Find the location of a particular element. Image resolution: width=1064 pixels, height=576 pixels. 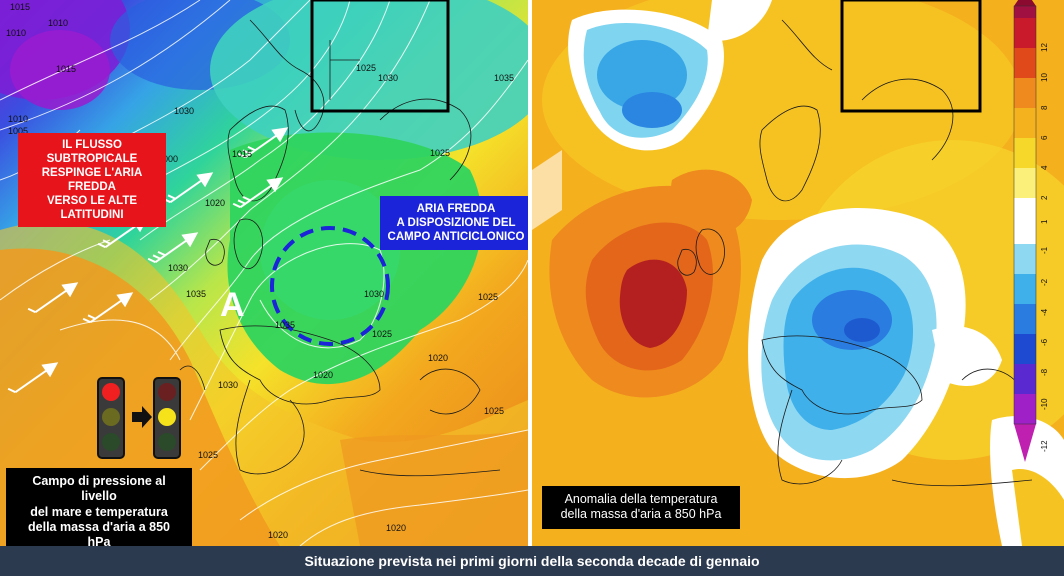

colorbar-tick: -4 is located at coordinates (1044, 312).